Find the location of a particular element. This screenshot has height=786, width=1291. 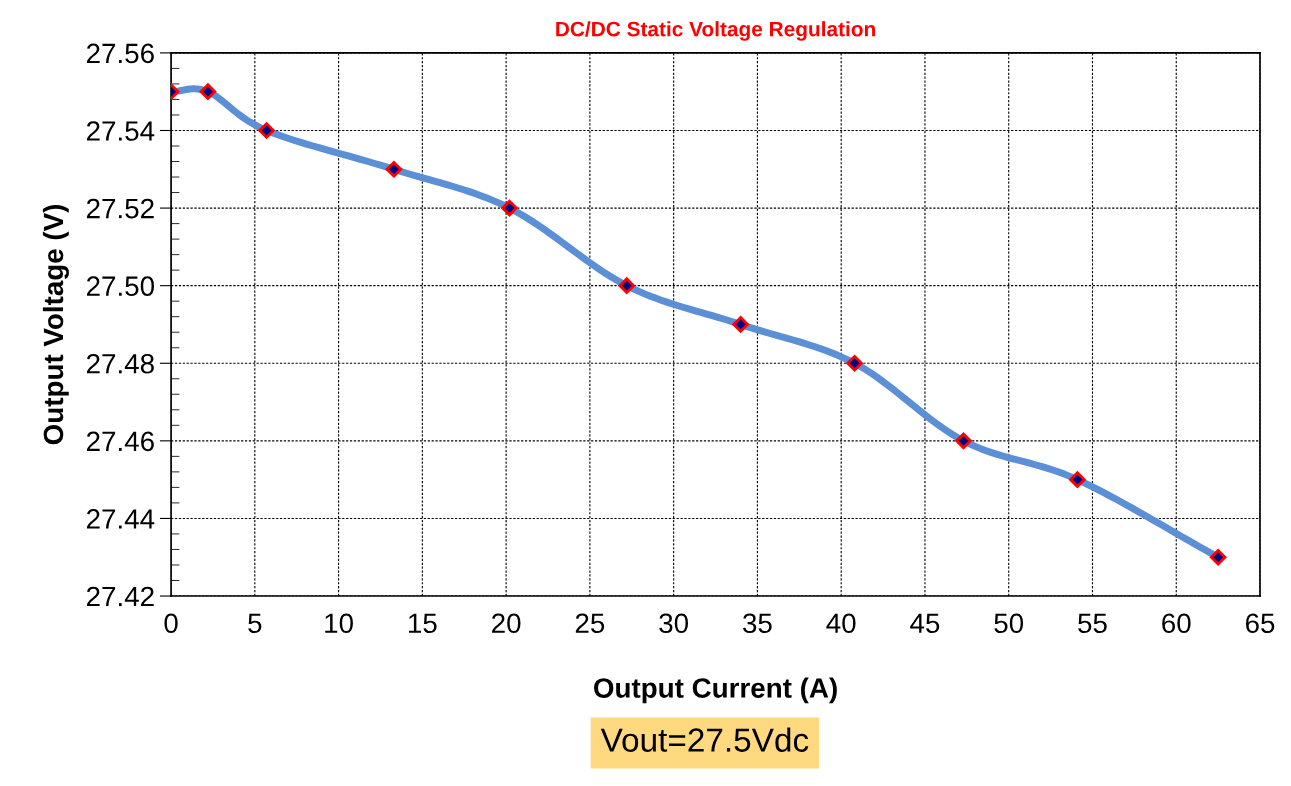

x-tick-label: 20 is located at coordinates (506, 623).